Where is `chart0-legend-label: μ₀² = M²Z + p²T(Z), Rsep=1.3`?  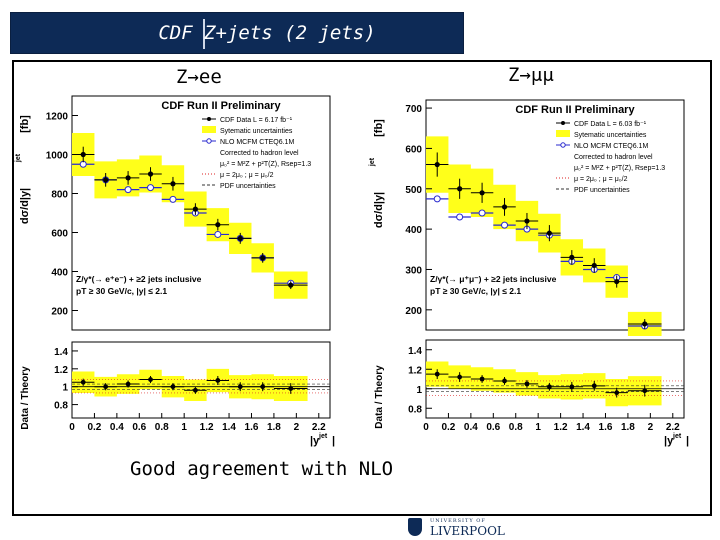
chart0-legend-label: μ₀² = M²Z + p²T(Z), Rsep=1.3 is located at coordinates (265, 164).